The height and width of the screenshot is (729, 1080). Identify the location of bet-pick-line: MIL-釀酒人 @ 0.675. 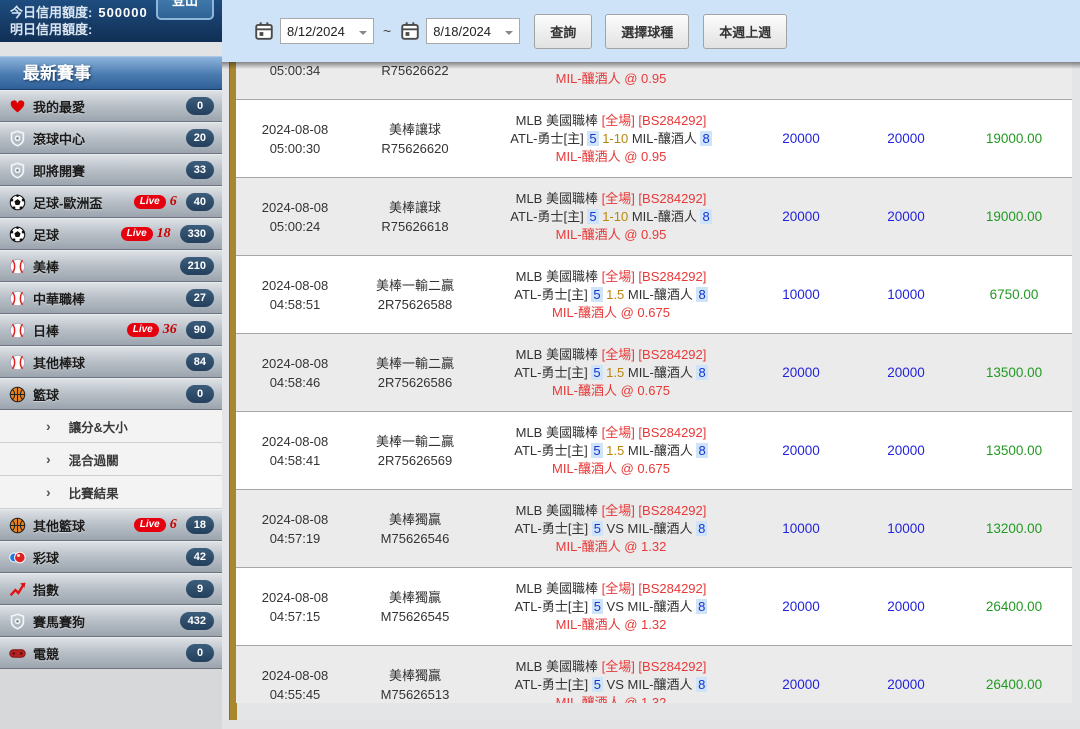
(611, 468).